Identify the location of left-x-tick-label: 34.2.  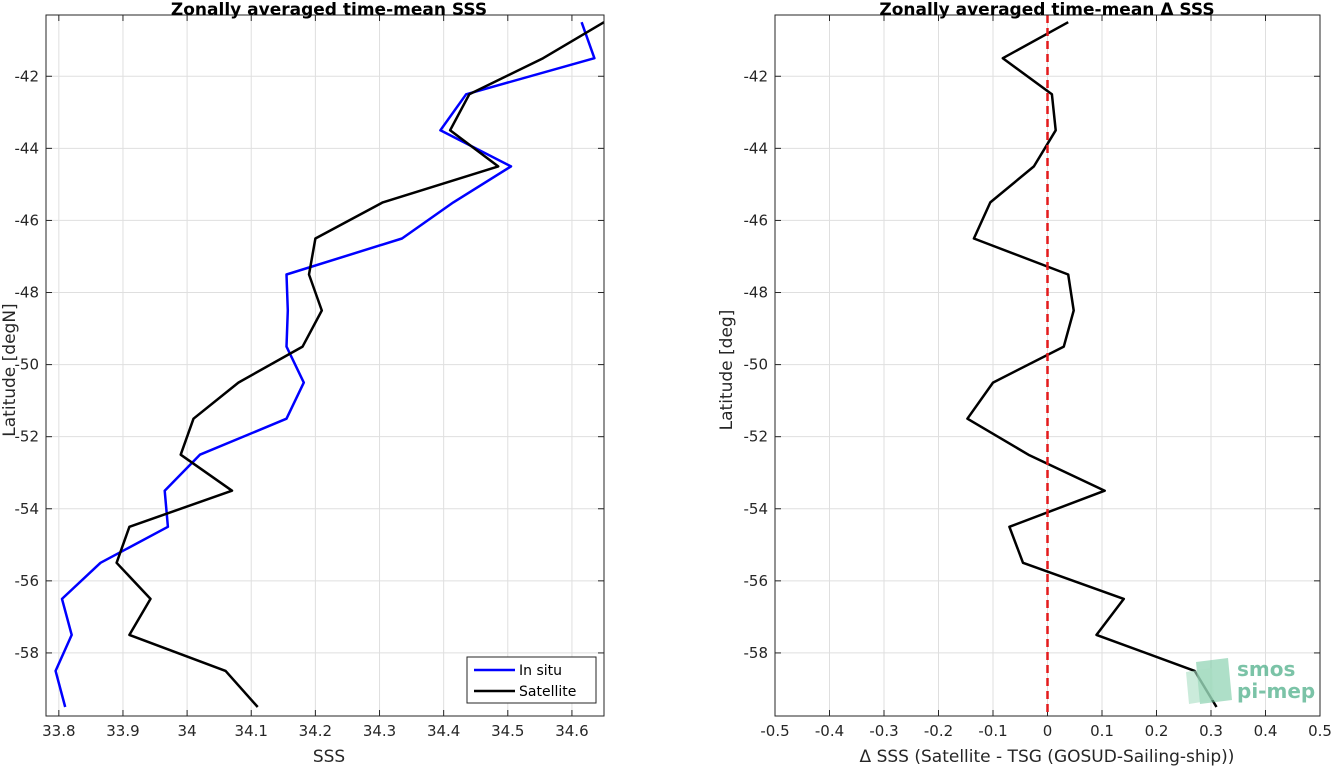
(315, 731).